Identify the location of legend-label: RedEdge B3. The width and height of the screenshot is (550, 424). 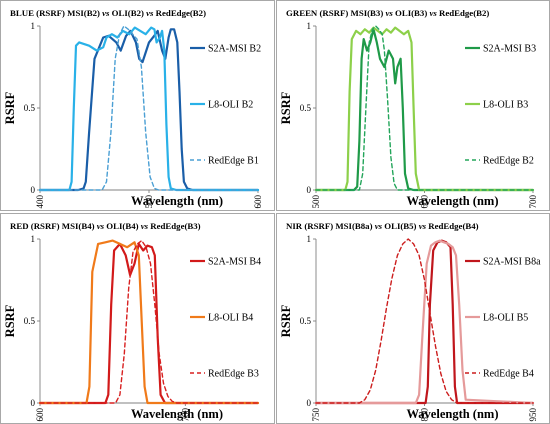
(233, 374).